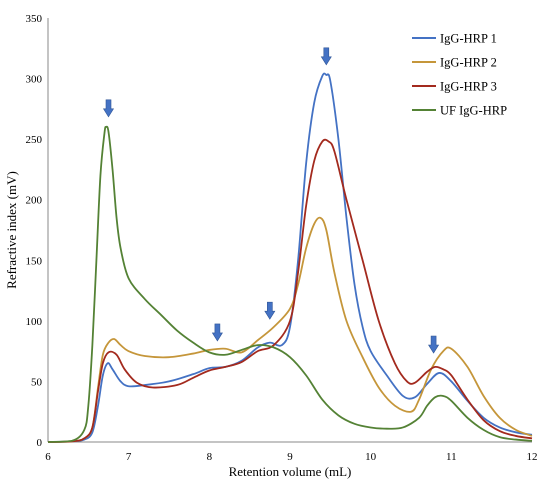 The height and width of the screenshot is (490, 550). Describe the element at coordinates (290, 471) in the screenshot. I see `x-axis-title: Retention volume (mL)` at that location.